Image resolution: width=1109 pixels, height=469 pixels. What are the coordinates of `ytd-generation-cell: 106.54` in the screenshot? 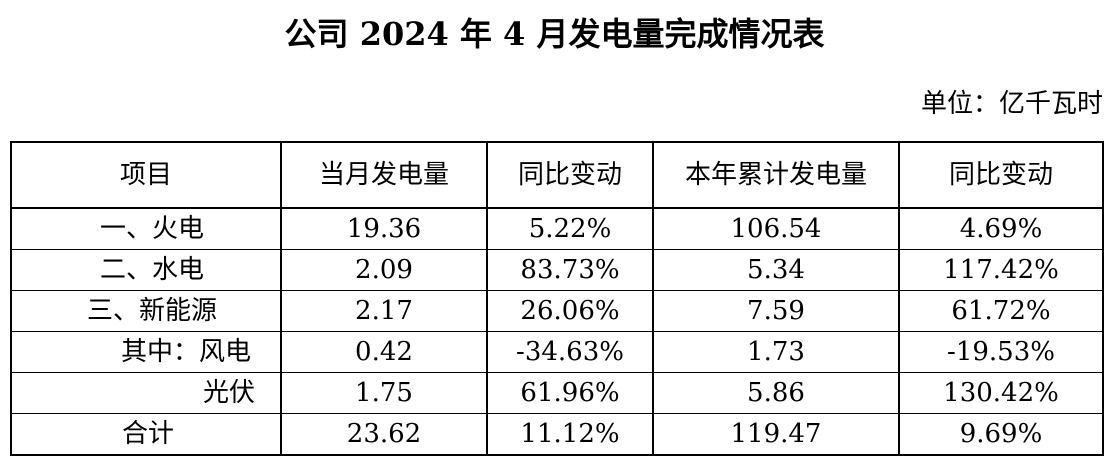 It's located at (776, 228).